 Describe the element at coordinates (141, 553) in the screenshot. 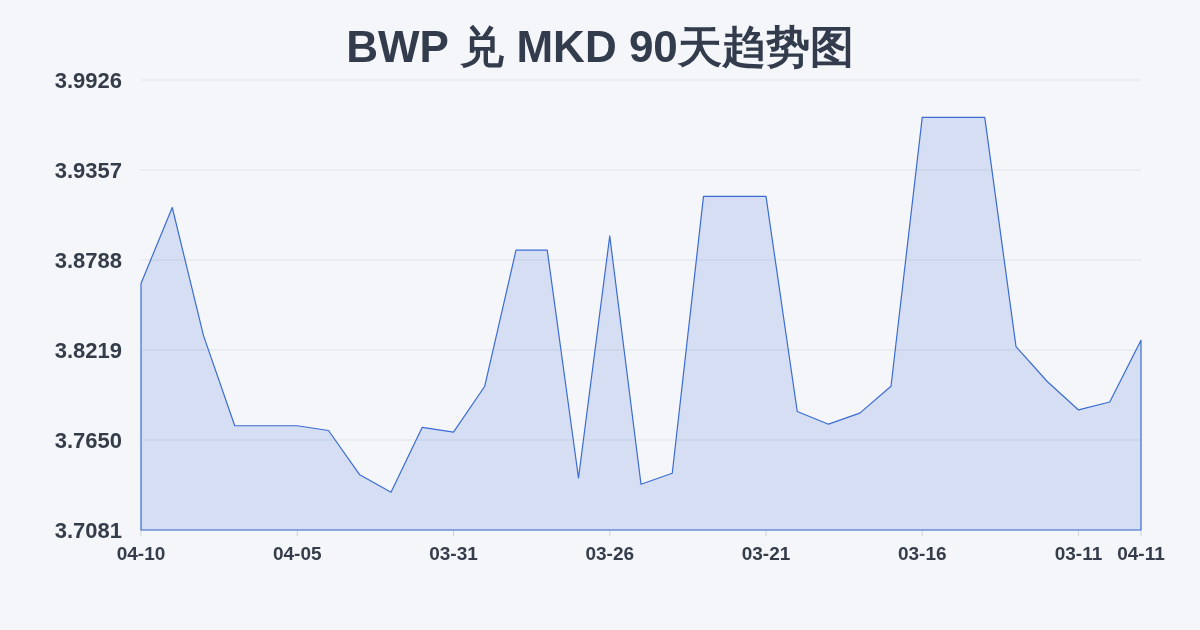

I see `x-tick-label: 04-10` at that location.